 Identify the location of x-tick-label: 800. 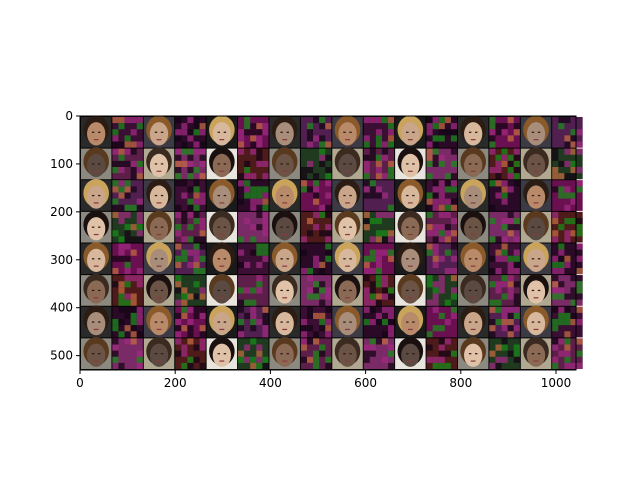
(460, 383).